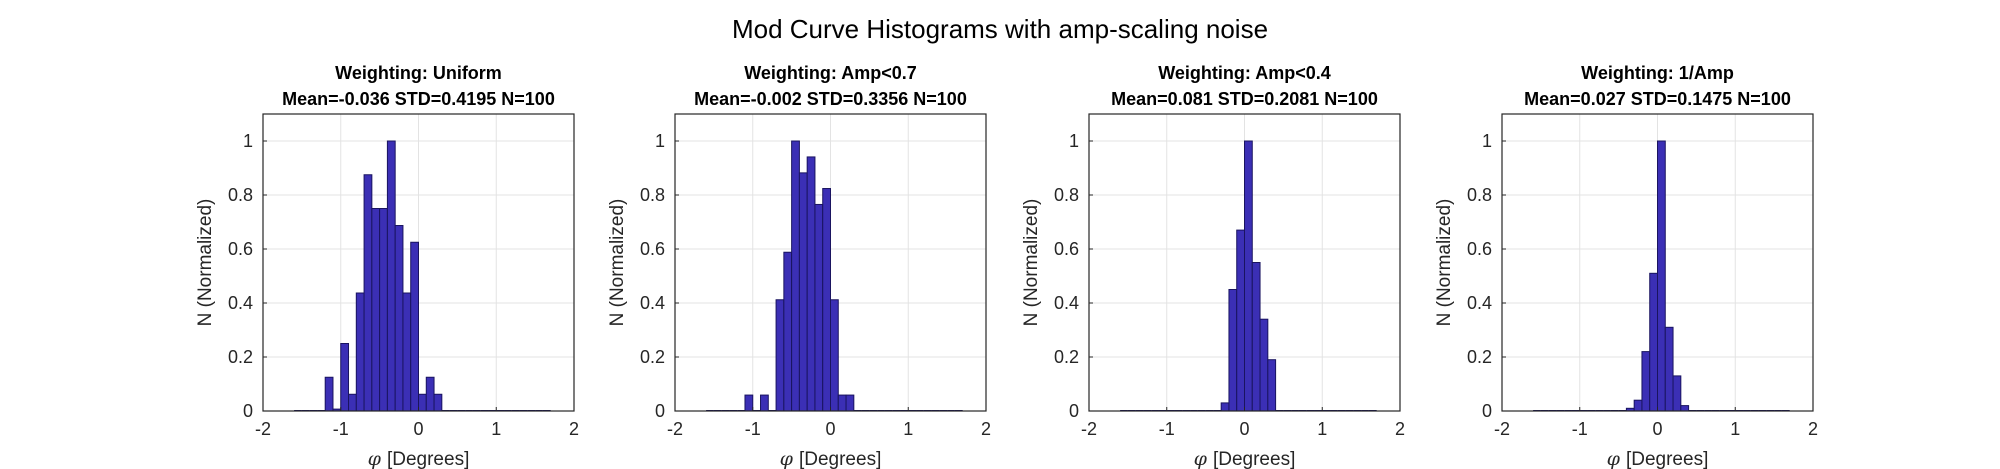 Image resolution: width=2000 pixels, height=469 pixels. Describe the element at coordinates (1657, 73) in the screenshot. I see `panel-title-weighting: Weighting: 1/Amp` at that location.